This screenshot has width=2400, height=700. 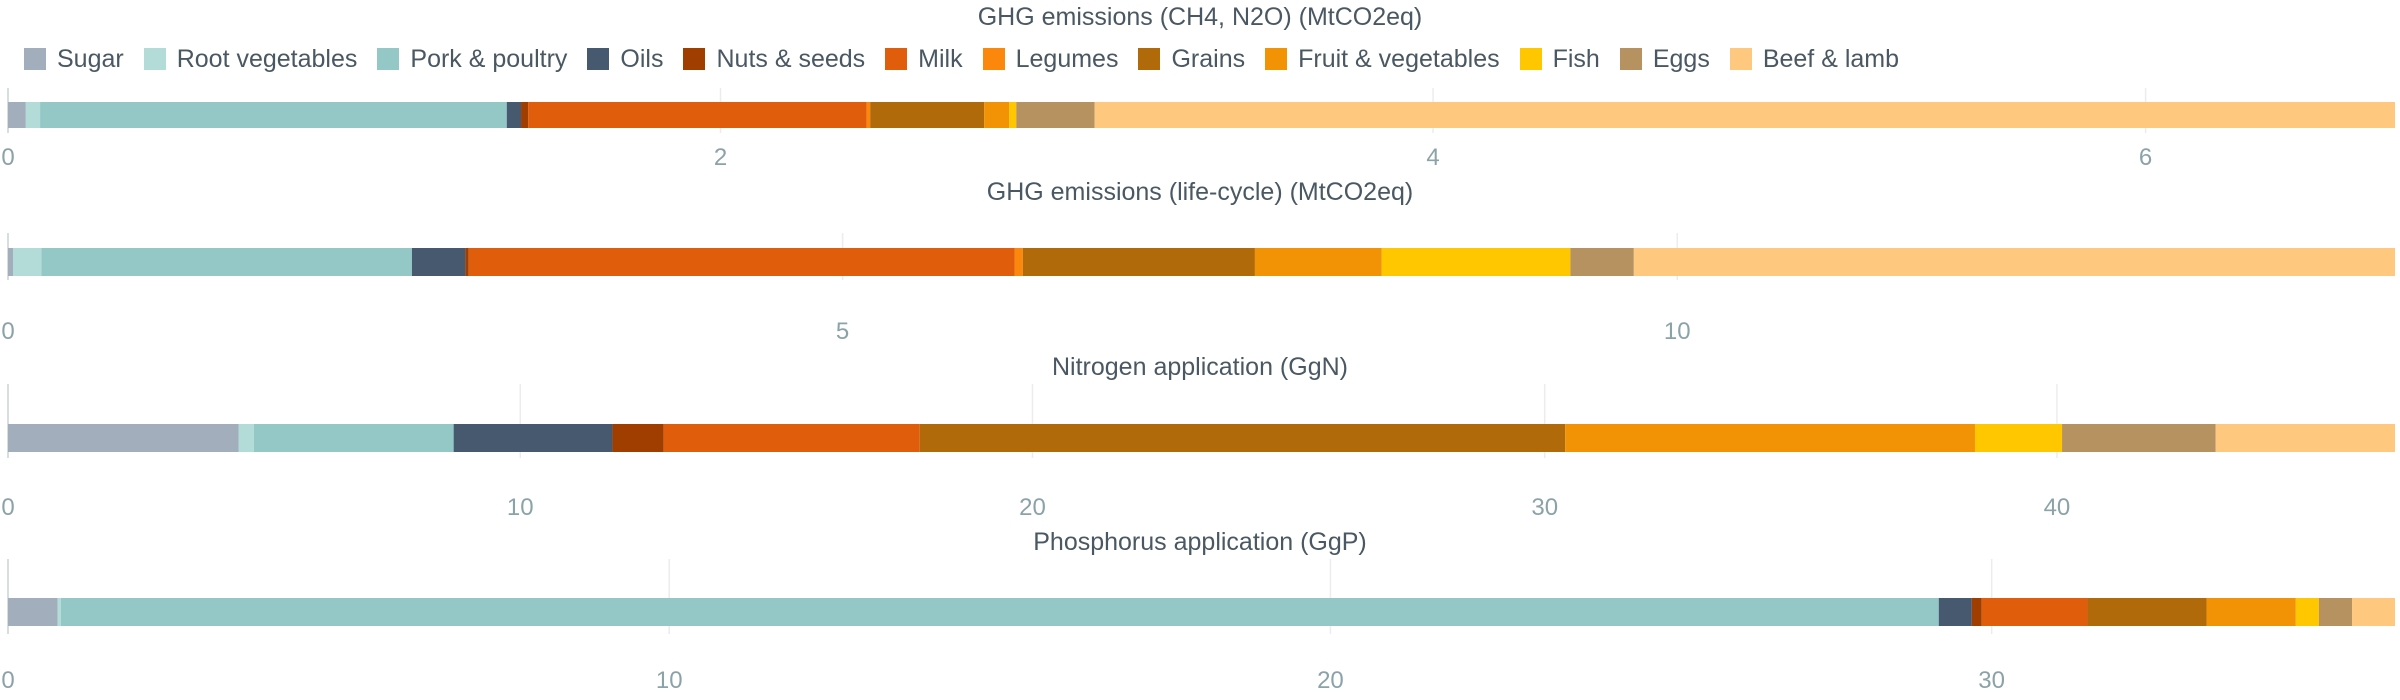 I want to click on legend-item: Nuts & seeds, so click(x=774, y=59).